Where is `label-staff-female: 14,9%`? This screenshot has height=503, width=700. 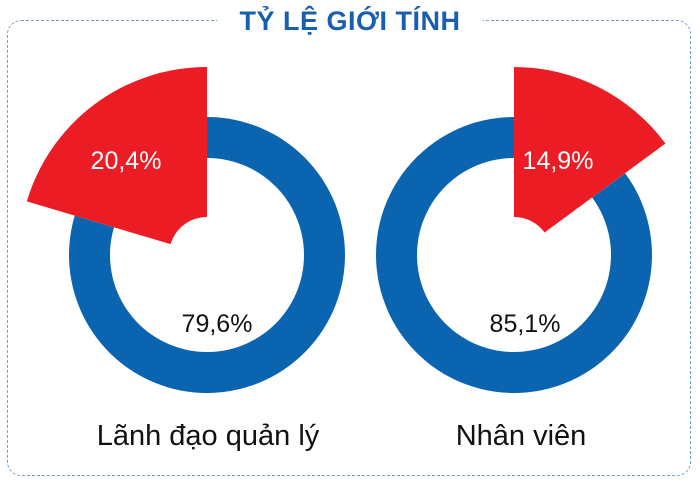
label-staff-female: 14,9% is located at coordinates (558, 161).